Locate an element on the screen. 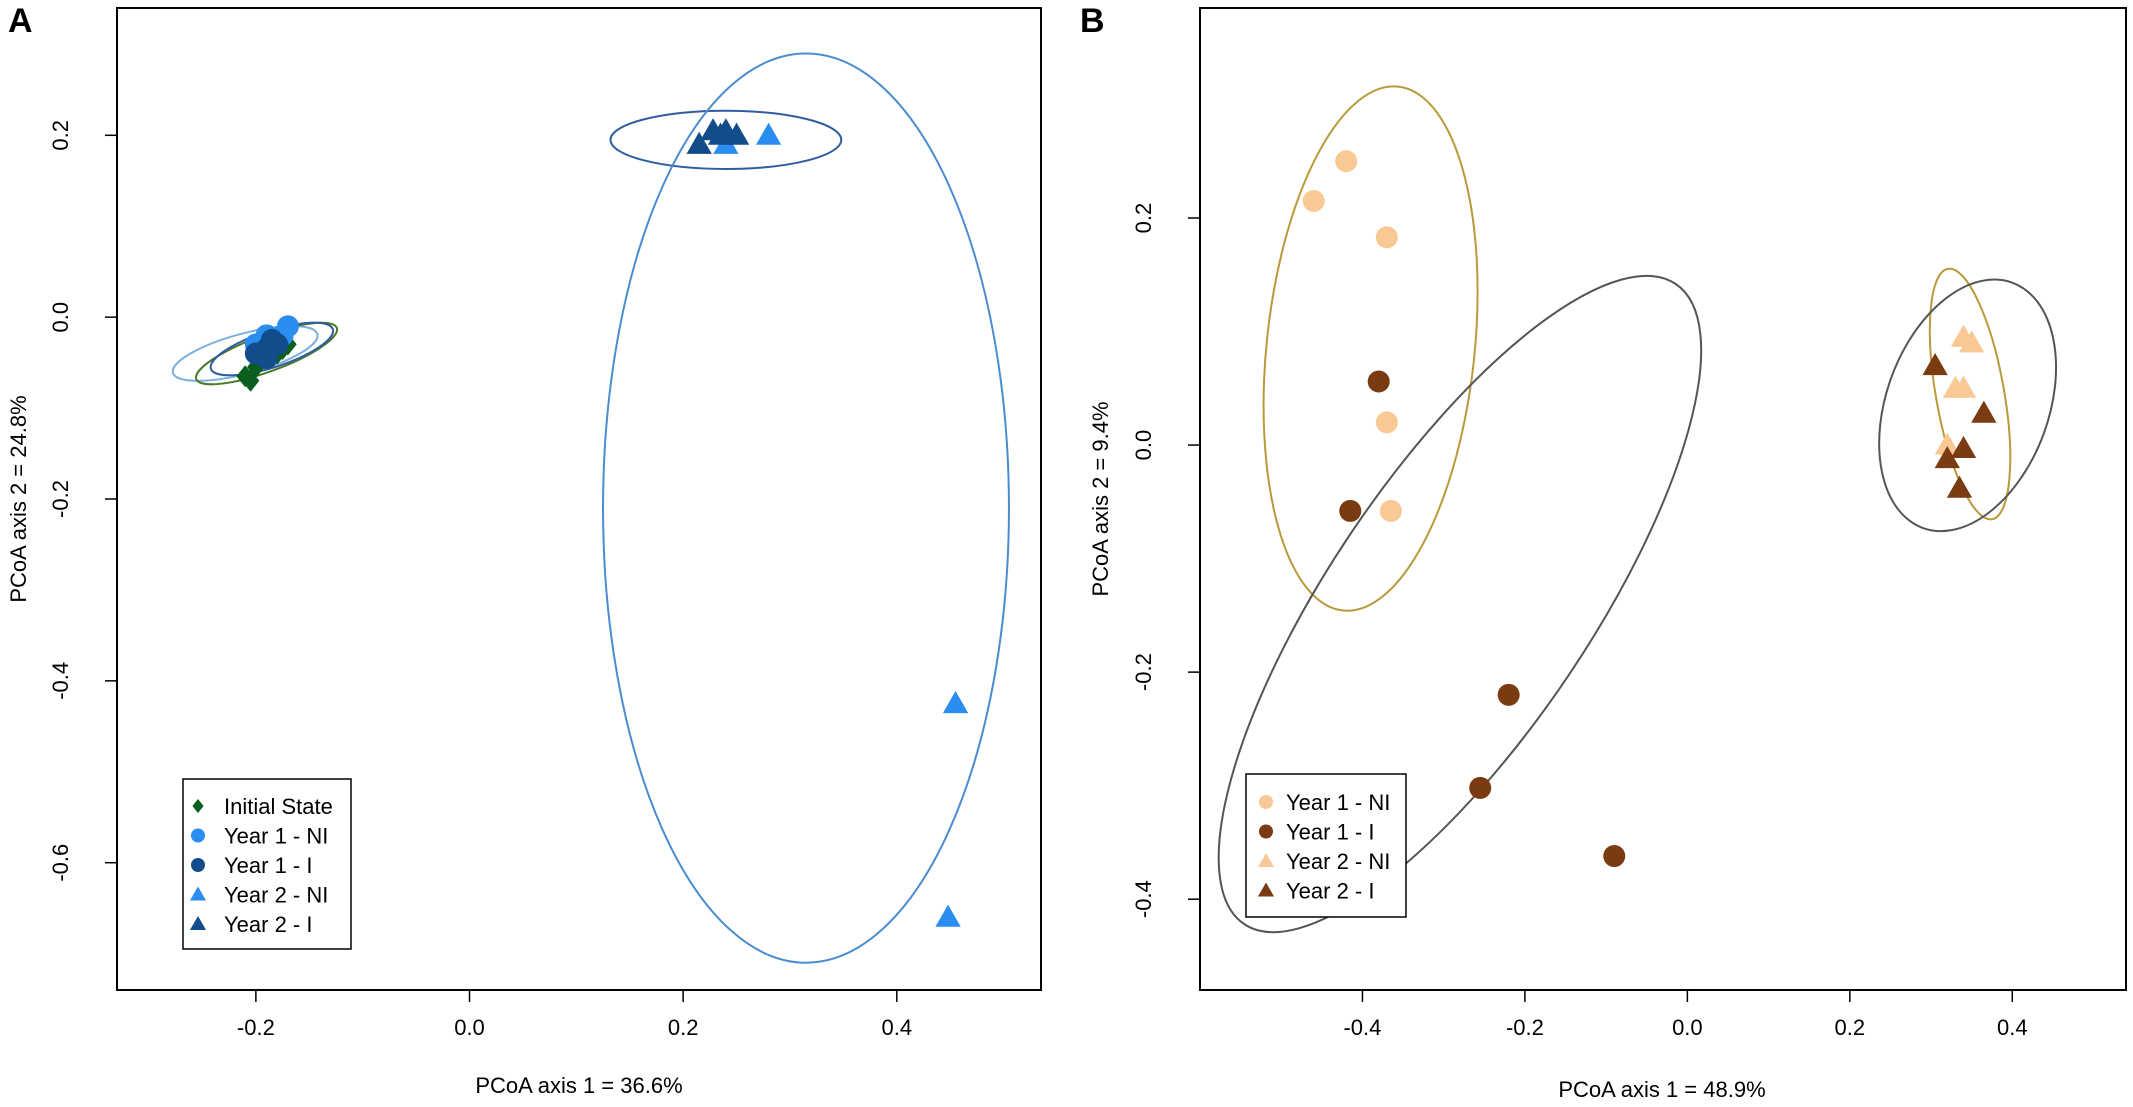 Image resolution: width=2133 pixels, height=1107 pixels. panel-a-x-tick-label: 0.0 is located at coordinates (469, 1027).